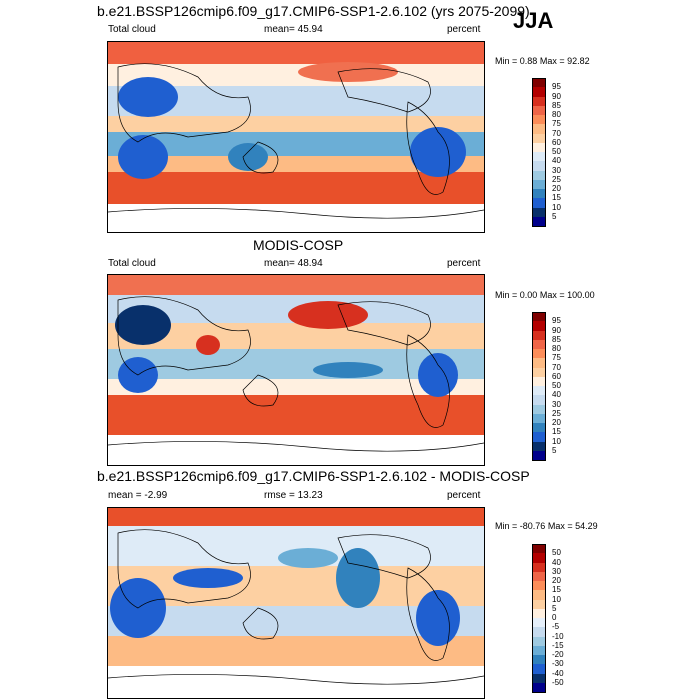  I want to click on colorbar-tick-label: -50, so click(558, 682).